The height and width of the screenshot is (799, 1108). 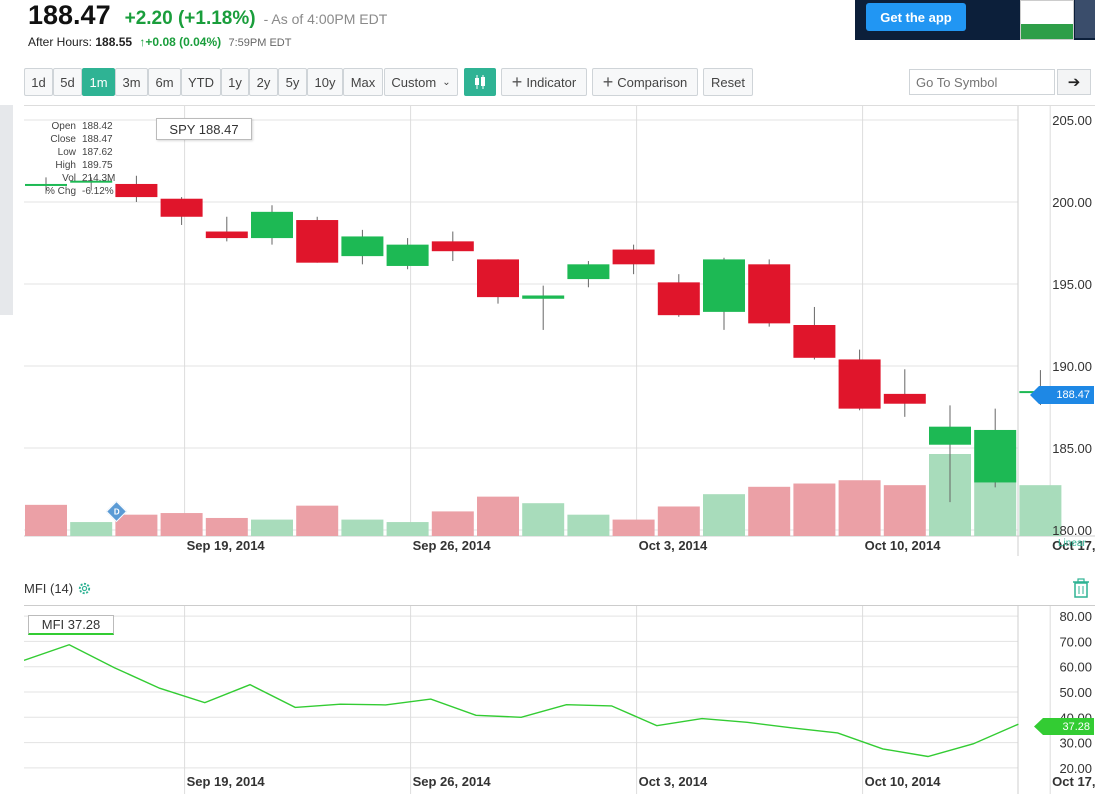 What do you see at coordinates (1047, 20) in the screenshot?
I see `ad-phone-image` at bounding box center [1047, 20].